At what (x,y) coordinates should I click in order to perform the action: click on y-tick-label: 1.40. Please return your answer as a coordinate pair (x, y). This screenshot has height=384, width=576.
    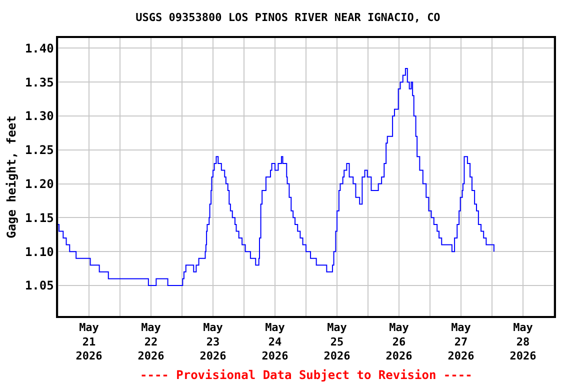
    Looking at the image, I should click on (39, 48).